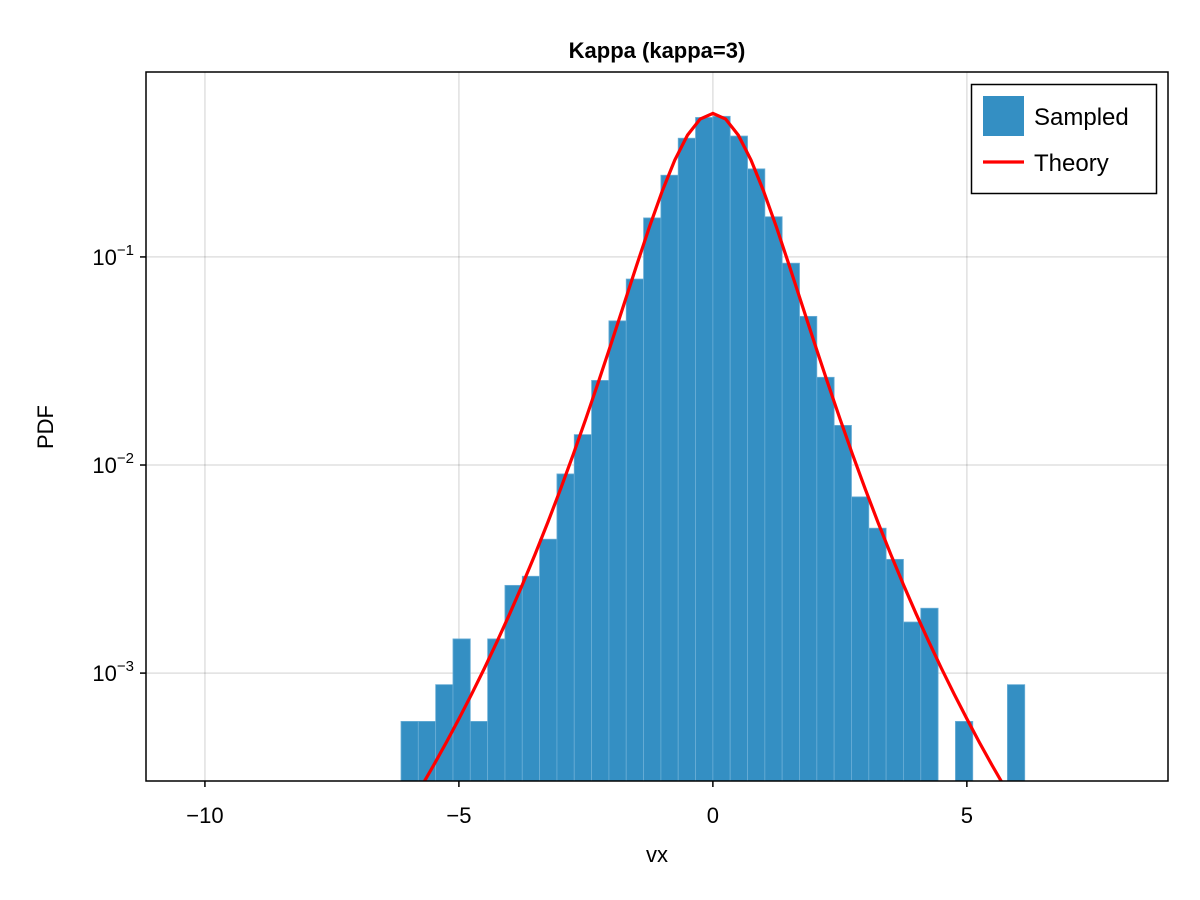 Image resolution: width=1200 pixels, height=900 pixels. What do you see at coordinates (125, 458) in the screenshot?
I see `y-tick-exponent: −2` at bounding box center [125, 458].